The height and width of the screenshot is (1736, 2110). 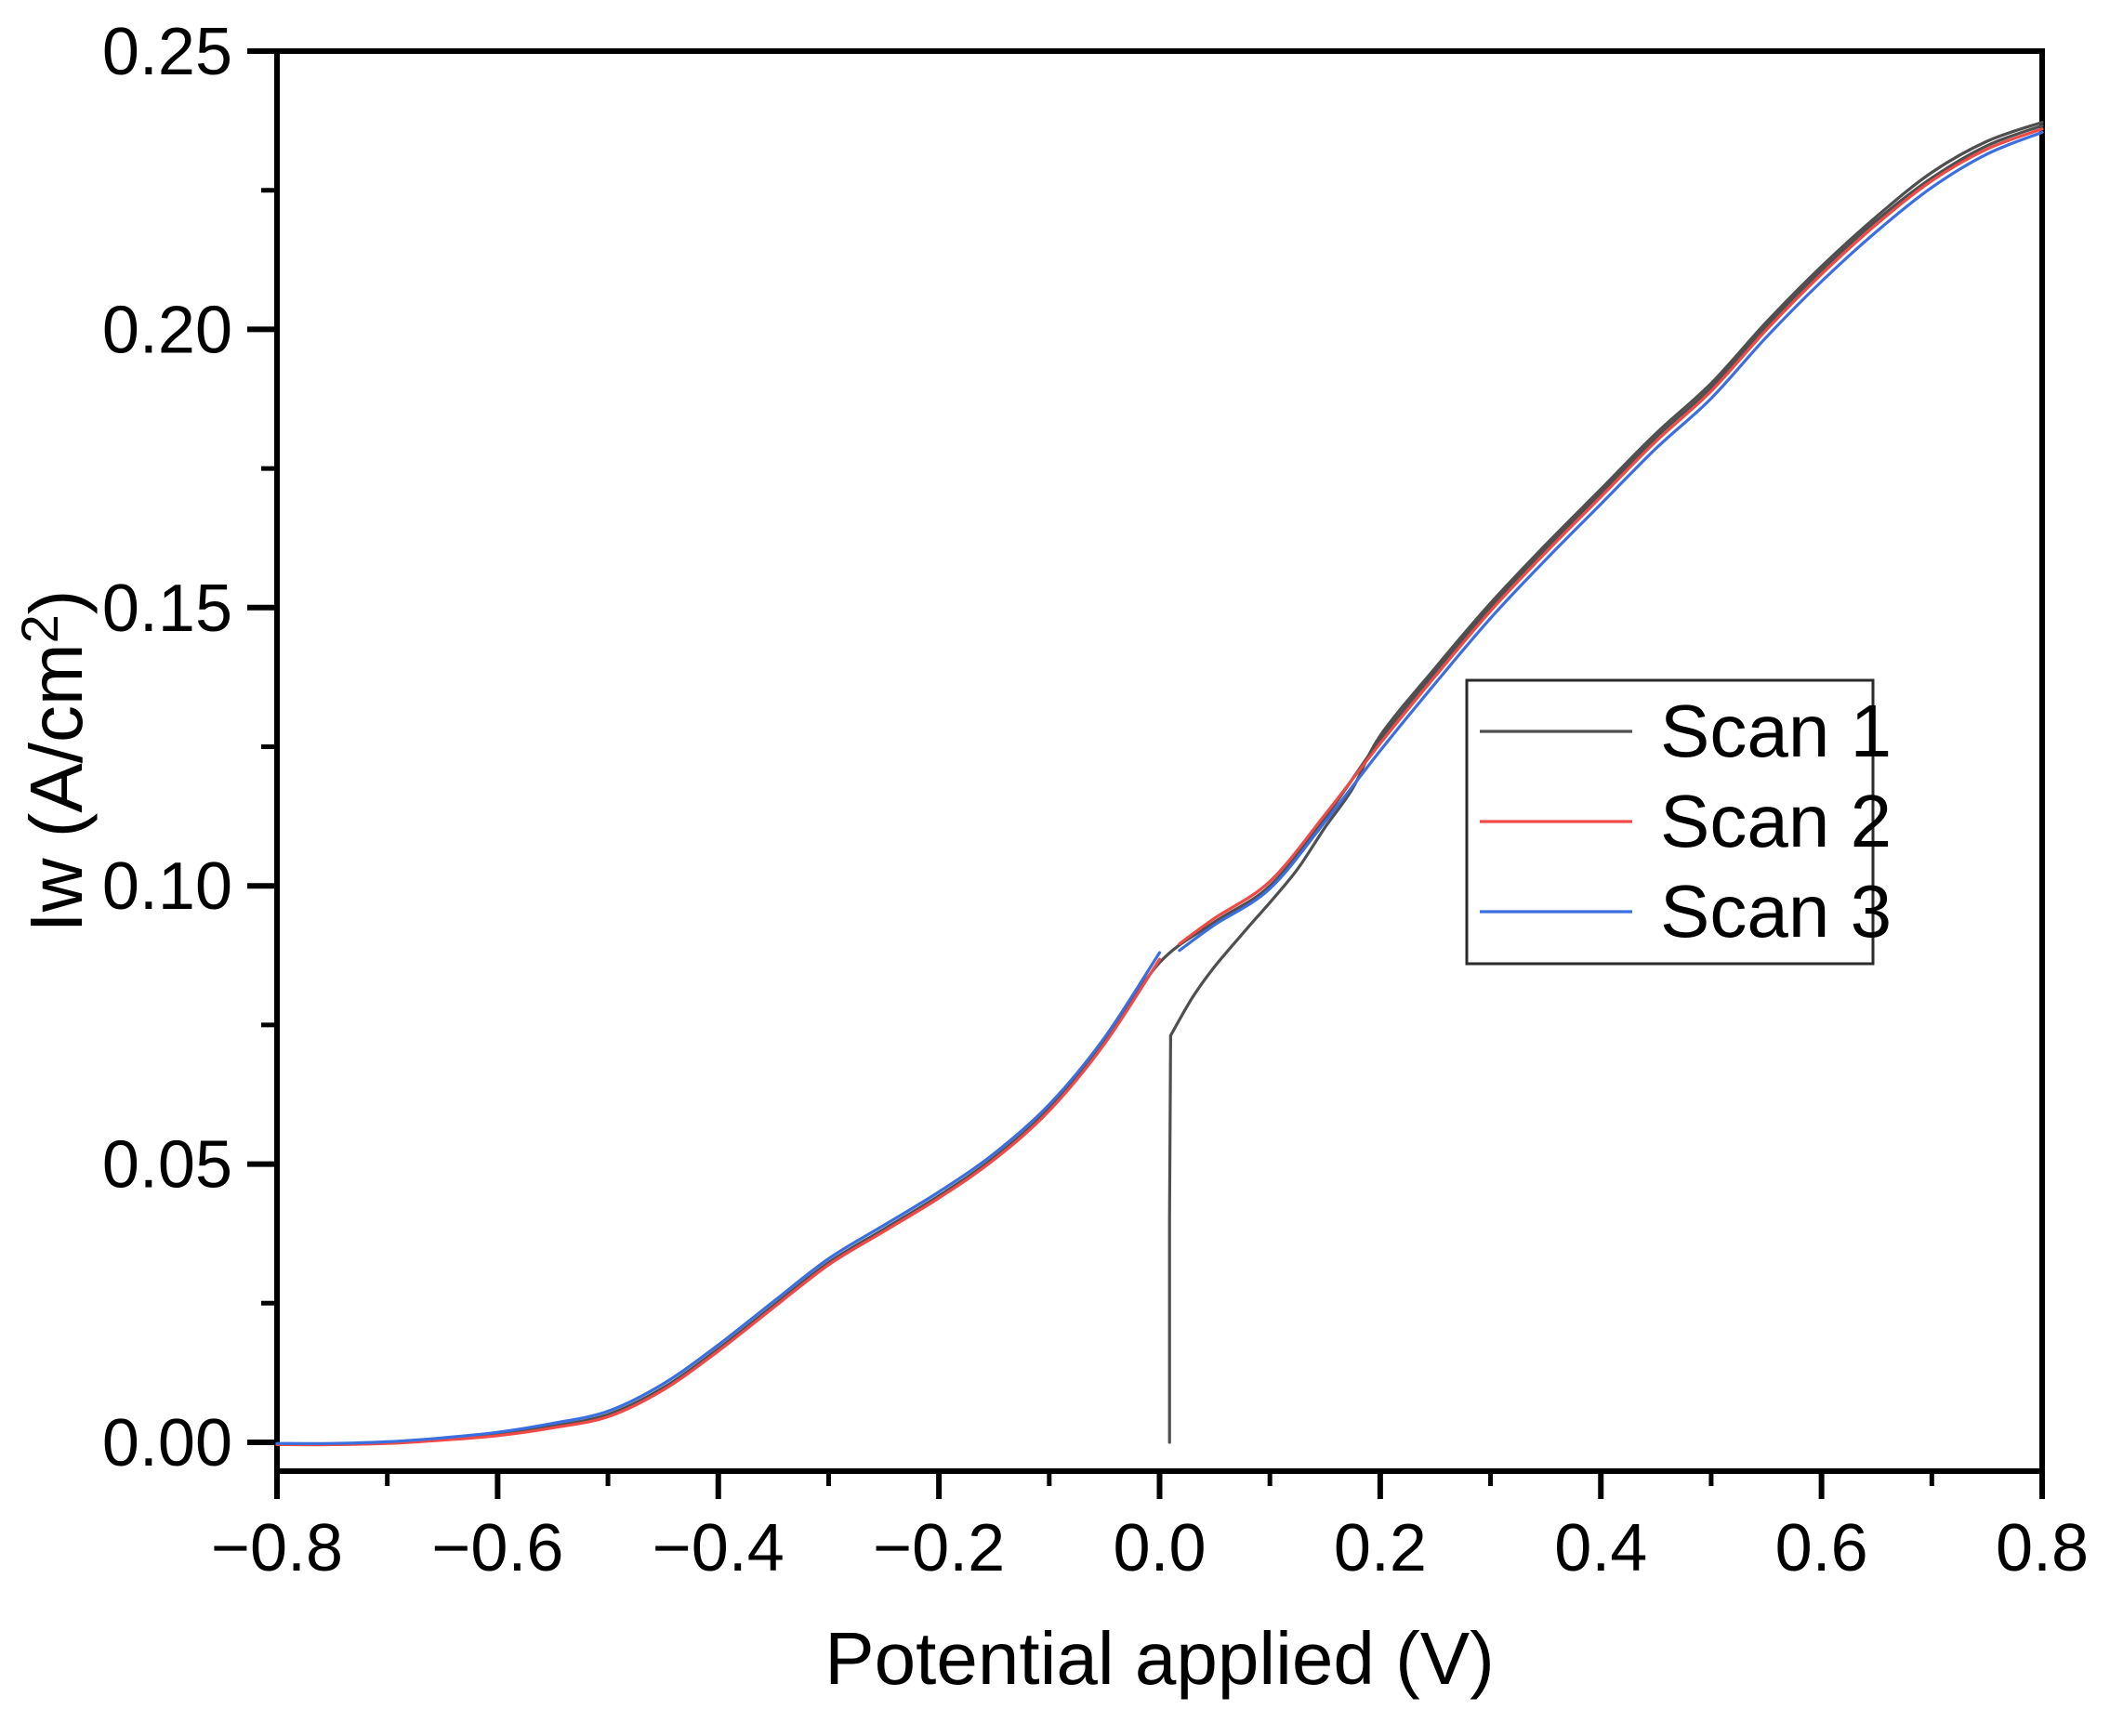 What do you see at coordinates (1776, 821) in the screenshot?
I see `legend-label: Scan 2` at bounding box center [1776, 821].